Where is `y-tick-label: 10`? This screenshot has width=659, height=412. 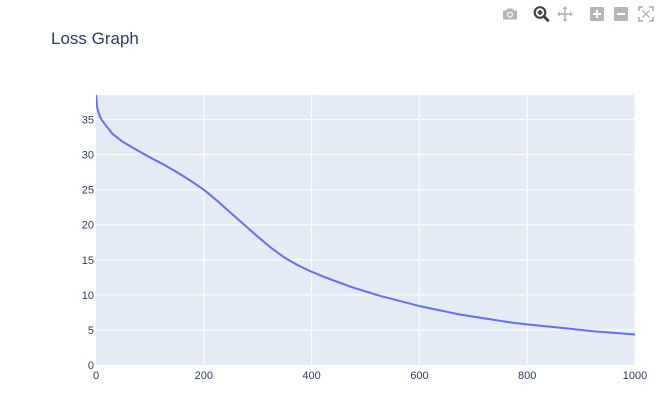 y-tick-label: 10 is located at coordinates (88, 296).